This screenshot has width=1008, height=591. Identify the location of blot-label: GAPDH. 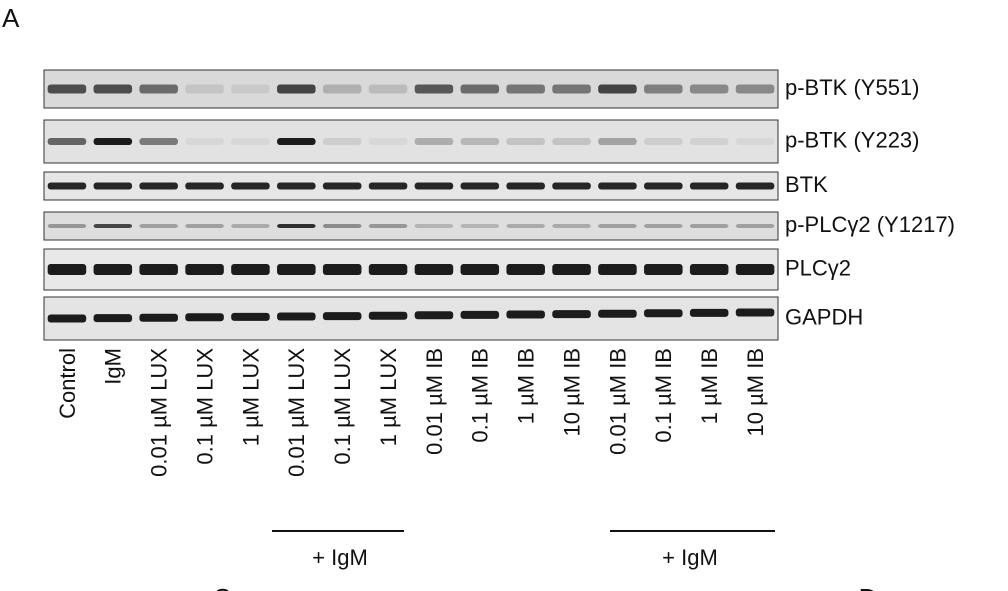
(824, 316).